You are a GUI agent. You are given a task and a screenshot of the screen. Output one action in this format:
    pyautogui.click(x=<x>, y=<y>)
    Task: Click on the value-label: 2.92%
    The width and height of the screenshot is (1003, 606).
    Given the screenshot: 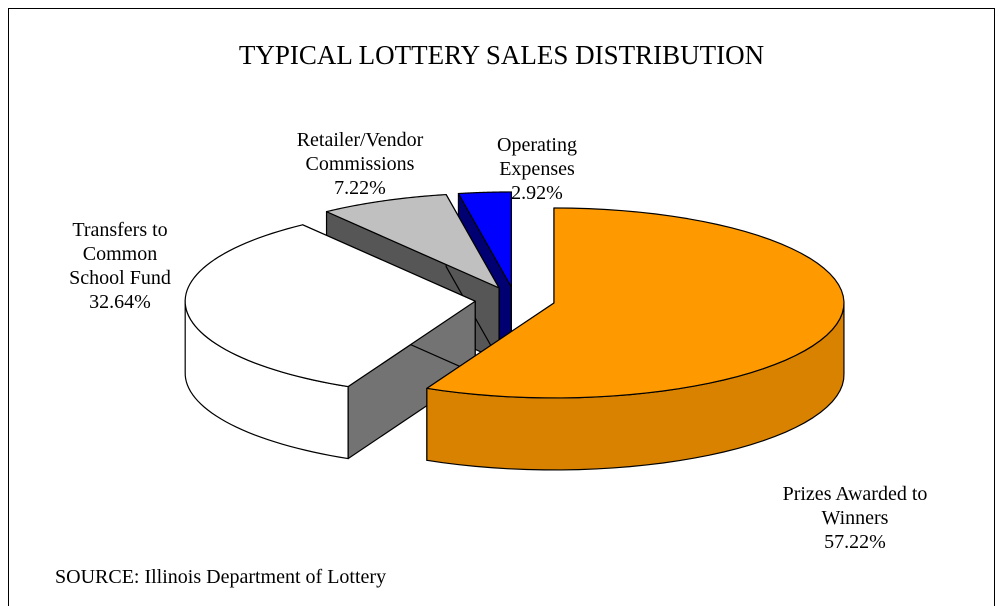 What is the action you would take?
    pyautogui.click(x=537, y=193)
    